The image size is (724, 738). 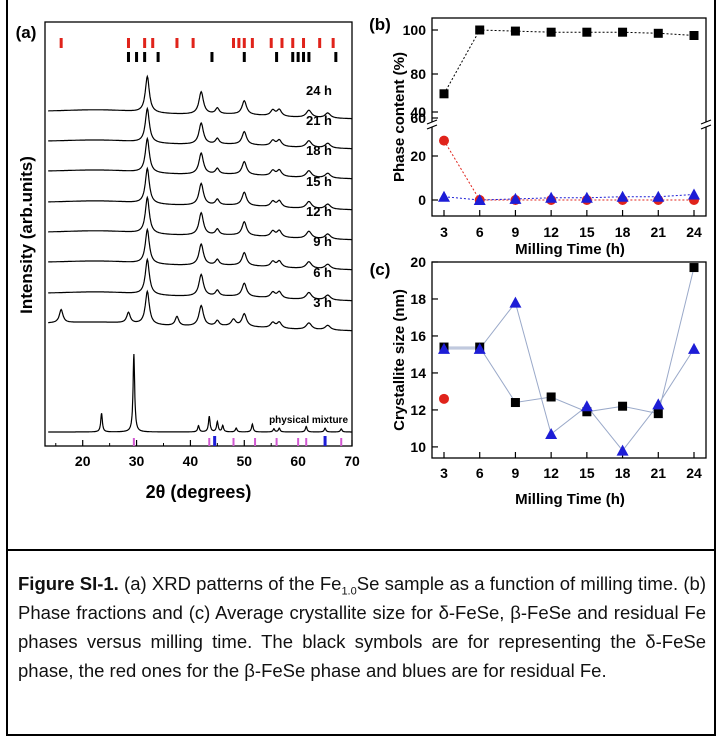 What do you see at coordinates (349, 591) in the screenshot?
I see `caption-subscript: 1.0` at bounding box center [349, 591].